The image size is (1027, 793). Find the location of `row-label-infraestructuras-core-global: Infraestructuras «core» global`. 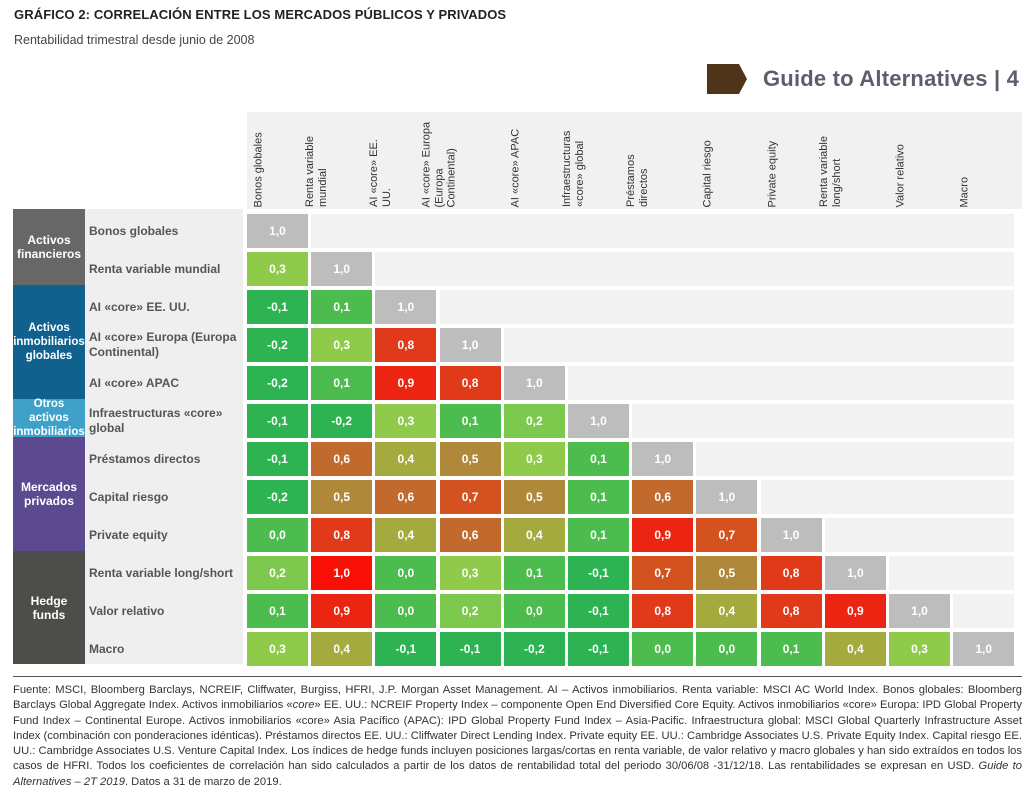

row-label-infraestructuras-core-global: Infraestructuras «core» global is located at coordinates (156, 420).